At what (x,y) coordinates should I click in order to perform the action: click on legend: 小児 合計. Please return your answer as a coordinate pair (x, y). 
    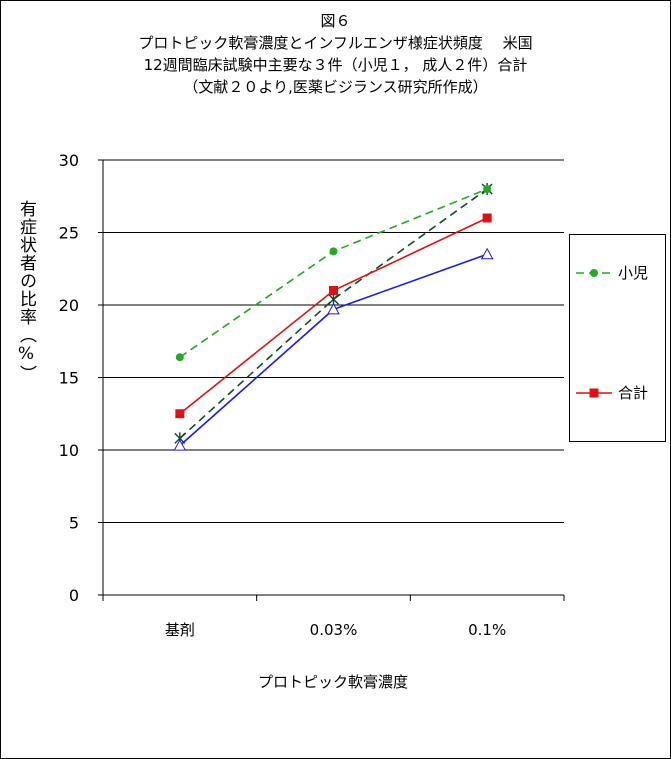
    Looking at the image, I should click on (617, 338).